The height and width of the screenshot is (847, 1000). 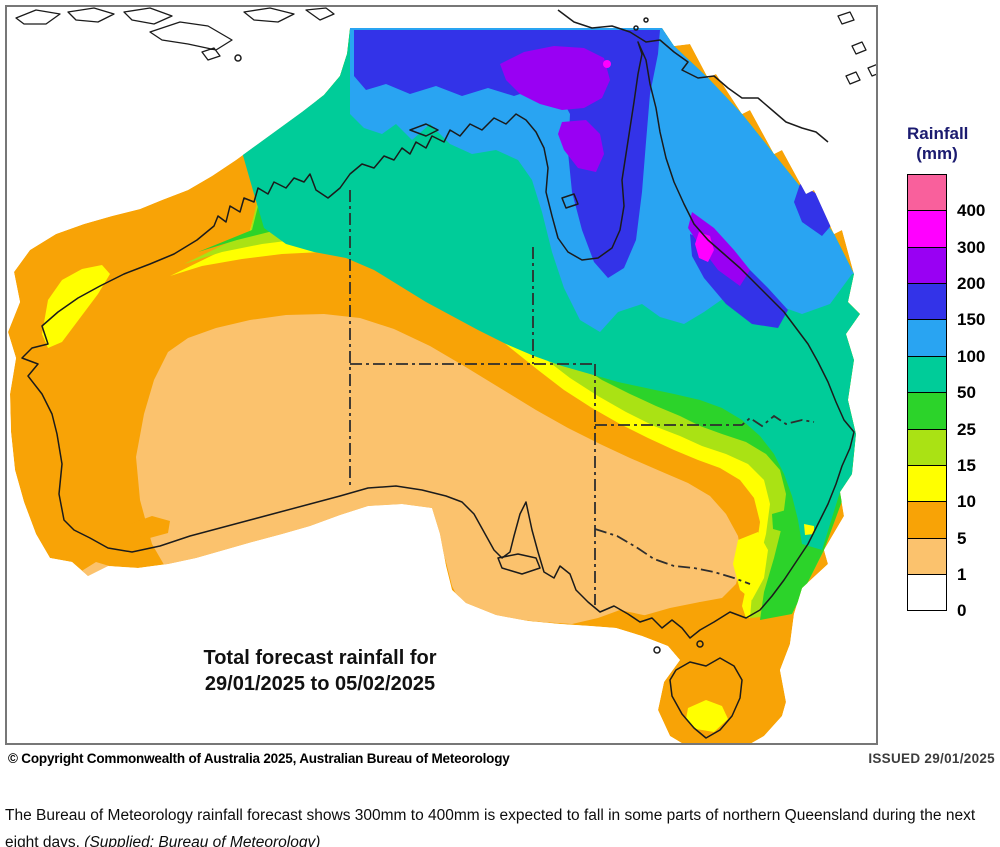 What do you see at coordinates (937, 154) in the screenshot?
I see `legend-title-line2: (mm)` at bounding box center [937, 154].